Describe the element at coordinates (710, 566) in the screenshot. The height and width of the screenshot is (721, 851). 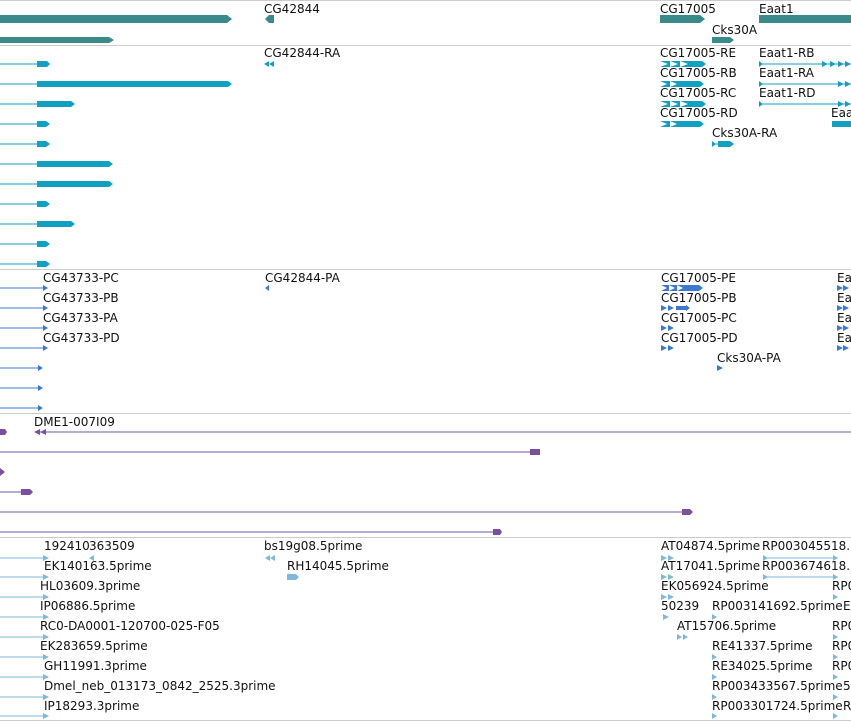
I see `est-label: AT17041.5prime` at that location.